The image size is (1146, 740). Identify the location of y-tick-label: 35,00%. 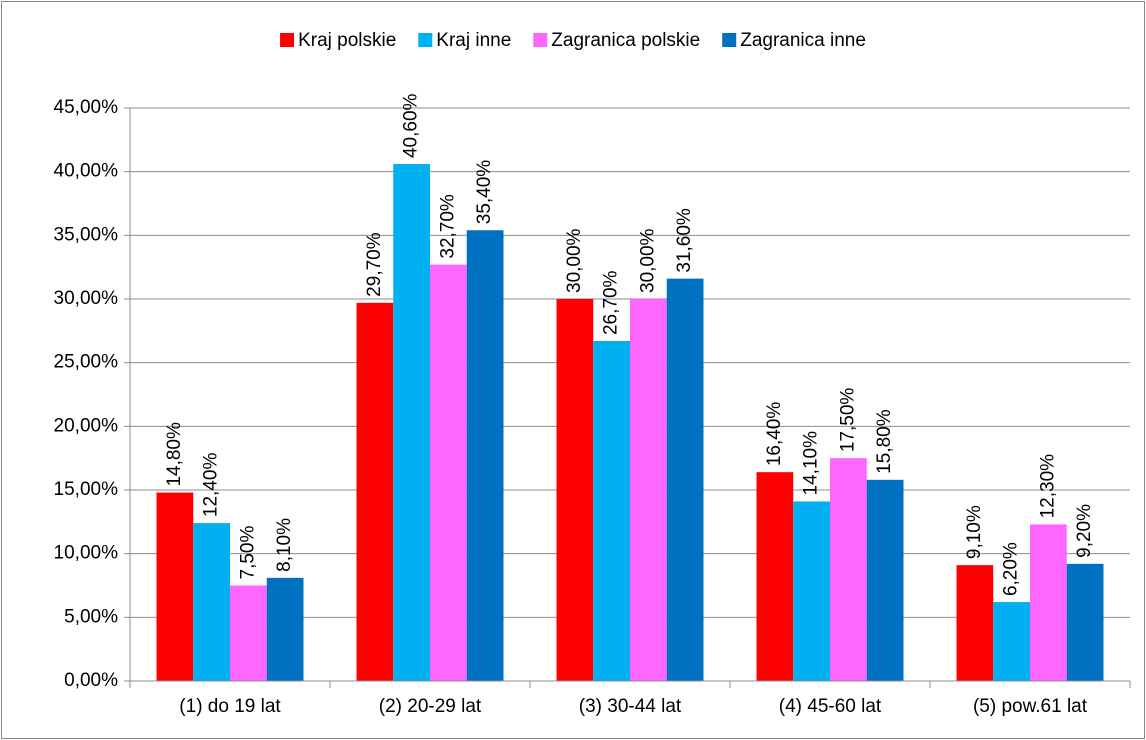
(86, 234).